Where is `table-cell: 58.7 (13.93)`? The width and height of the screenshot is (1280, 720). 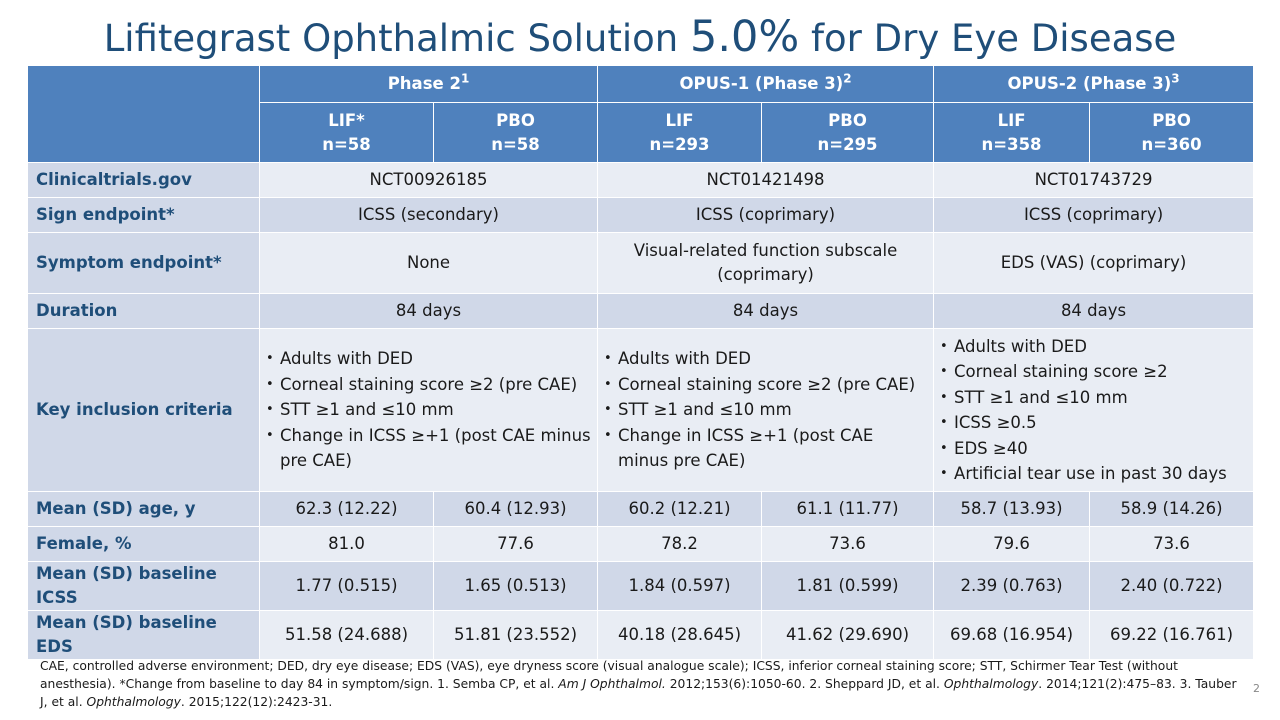
table-cell: 58.7 (13.93) is located at coordinates (1012, 509).